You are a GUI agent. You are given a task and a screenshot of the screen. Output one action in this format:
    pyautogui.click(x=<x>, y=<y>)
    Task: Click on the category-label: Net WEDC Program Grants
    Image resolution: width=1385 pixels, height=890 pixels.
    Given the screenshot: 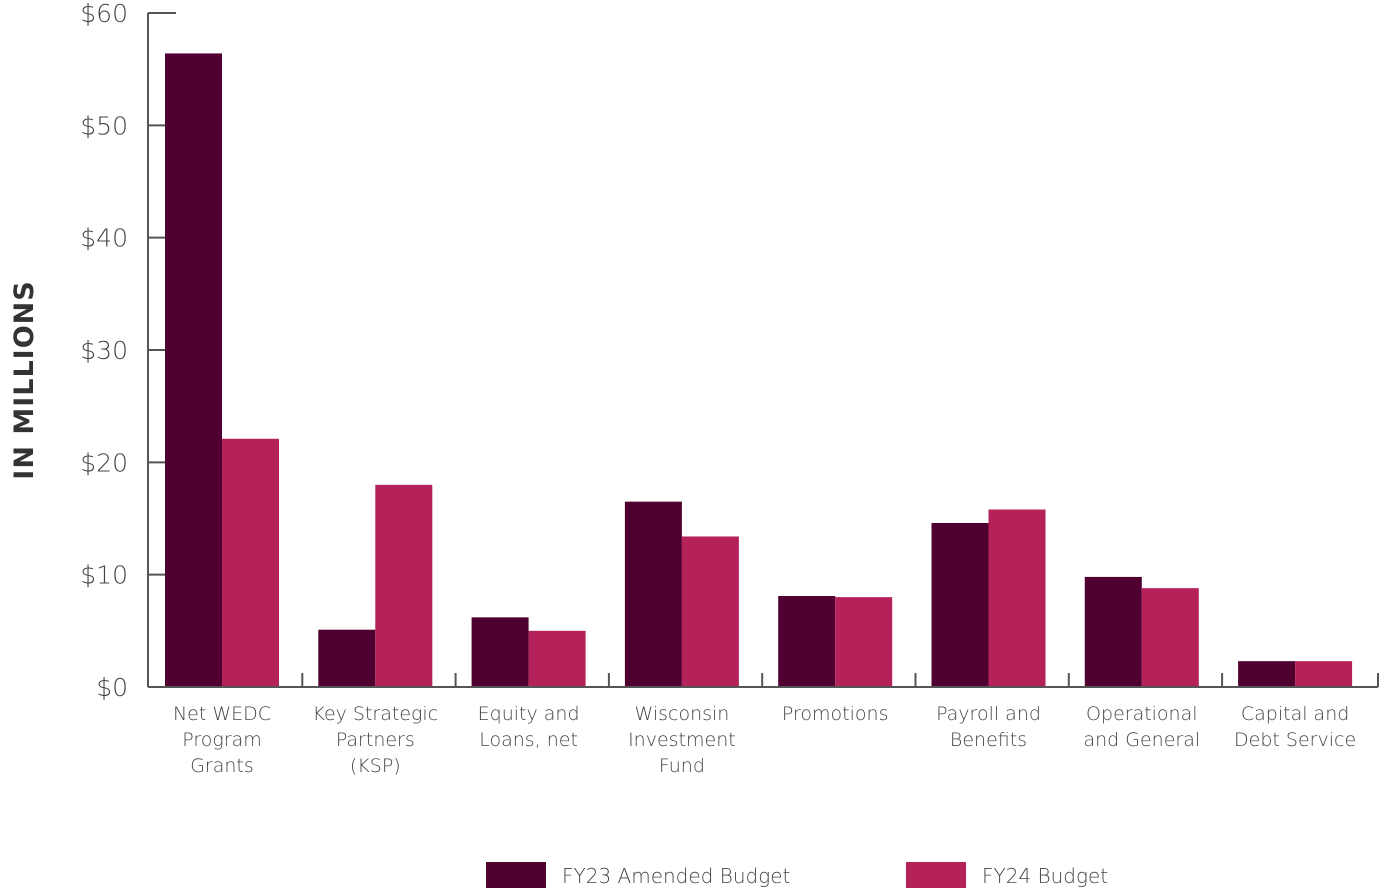 What is the action you would take?
    pyautogui.click(x=222, y=740)
    